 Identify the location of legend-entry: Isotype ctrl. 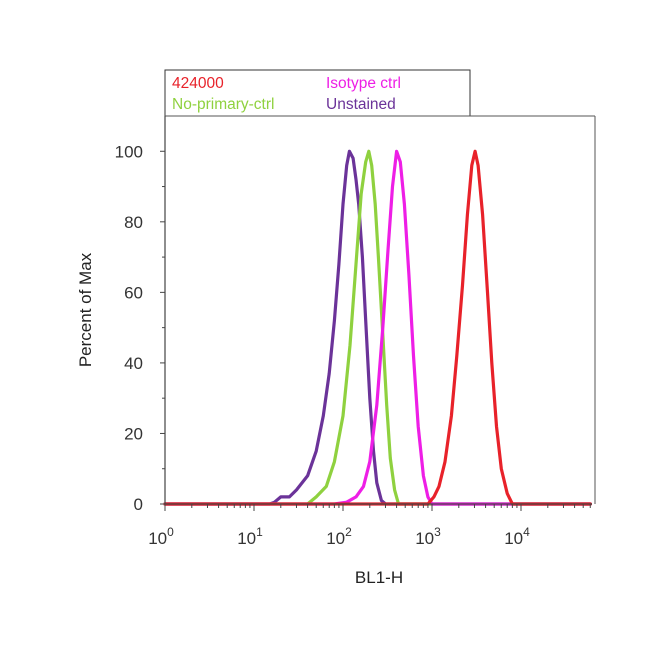
(363, 83).